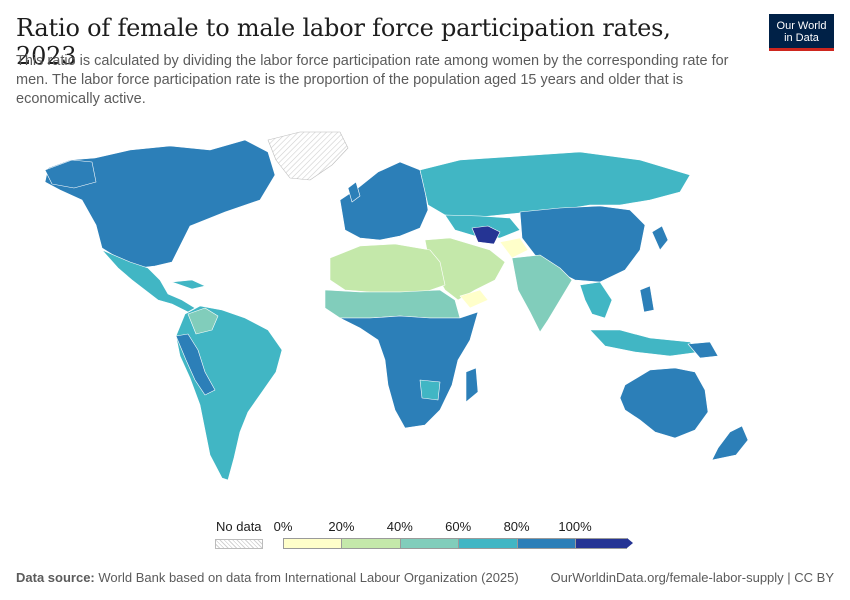 Image resolution: width=850 pixels, height=600 pixels. What do you see at coordinates (458, 526) in the screenshot?
I see `legend-tick-label: 60%` at bounding box center [458, 526].